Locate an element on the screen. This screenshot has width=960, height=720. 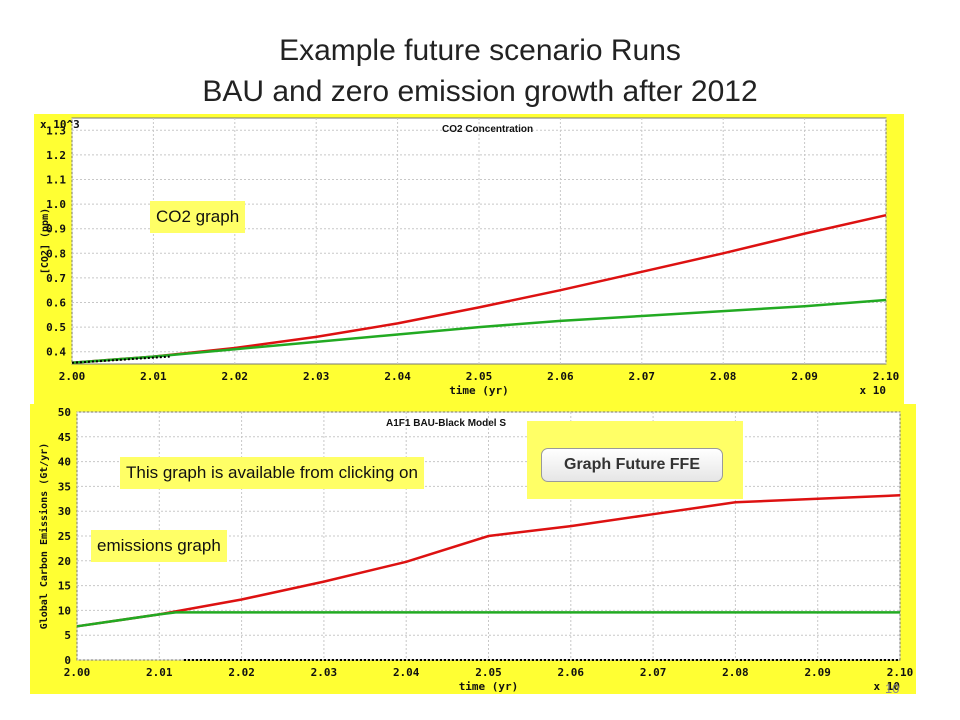
y-tick-label: 50 is located at coordinates (64, 412).